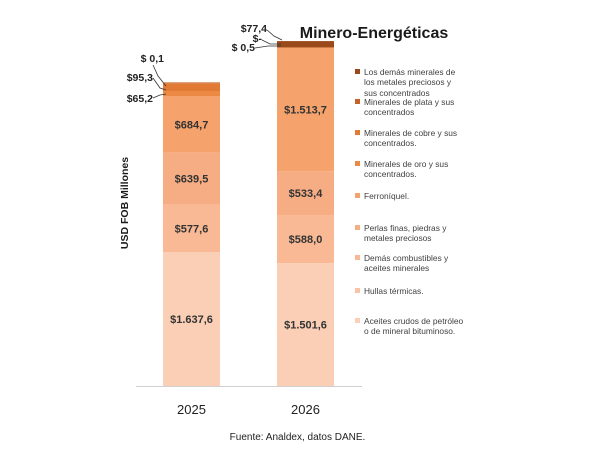 Image resolution: width=595 pixels, height=454 pixels. What do you see at coordinates (153, 59) in the screenshot?
I see `data-label-2025-8: $ 0,1` at bounding box center [153, 59].